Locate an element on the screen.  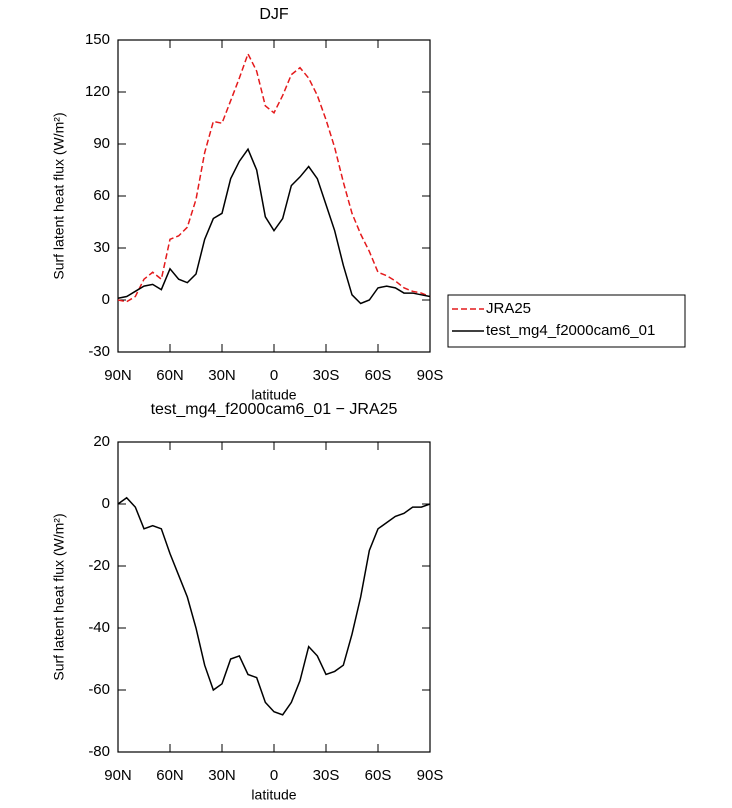
legend-label: JRA25 is located at coordinates (508, 308).